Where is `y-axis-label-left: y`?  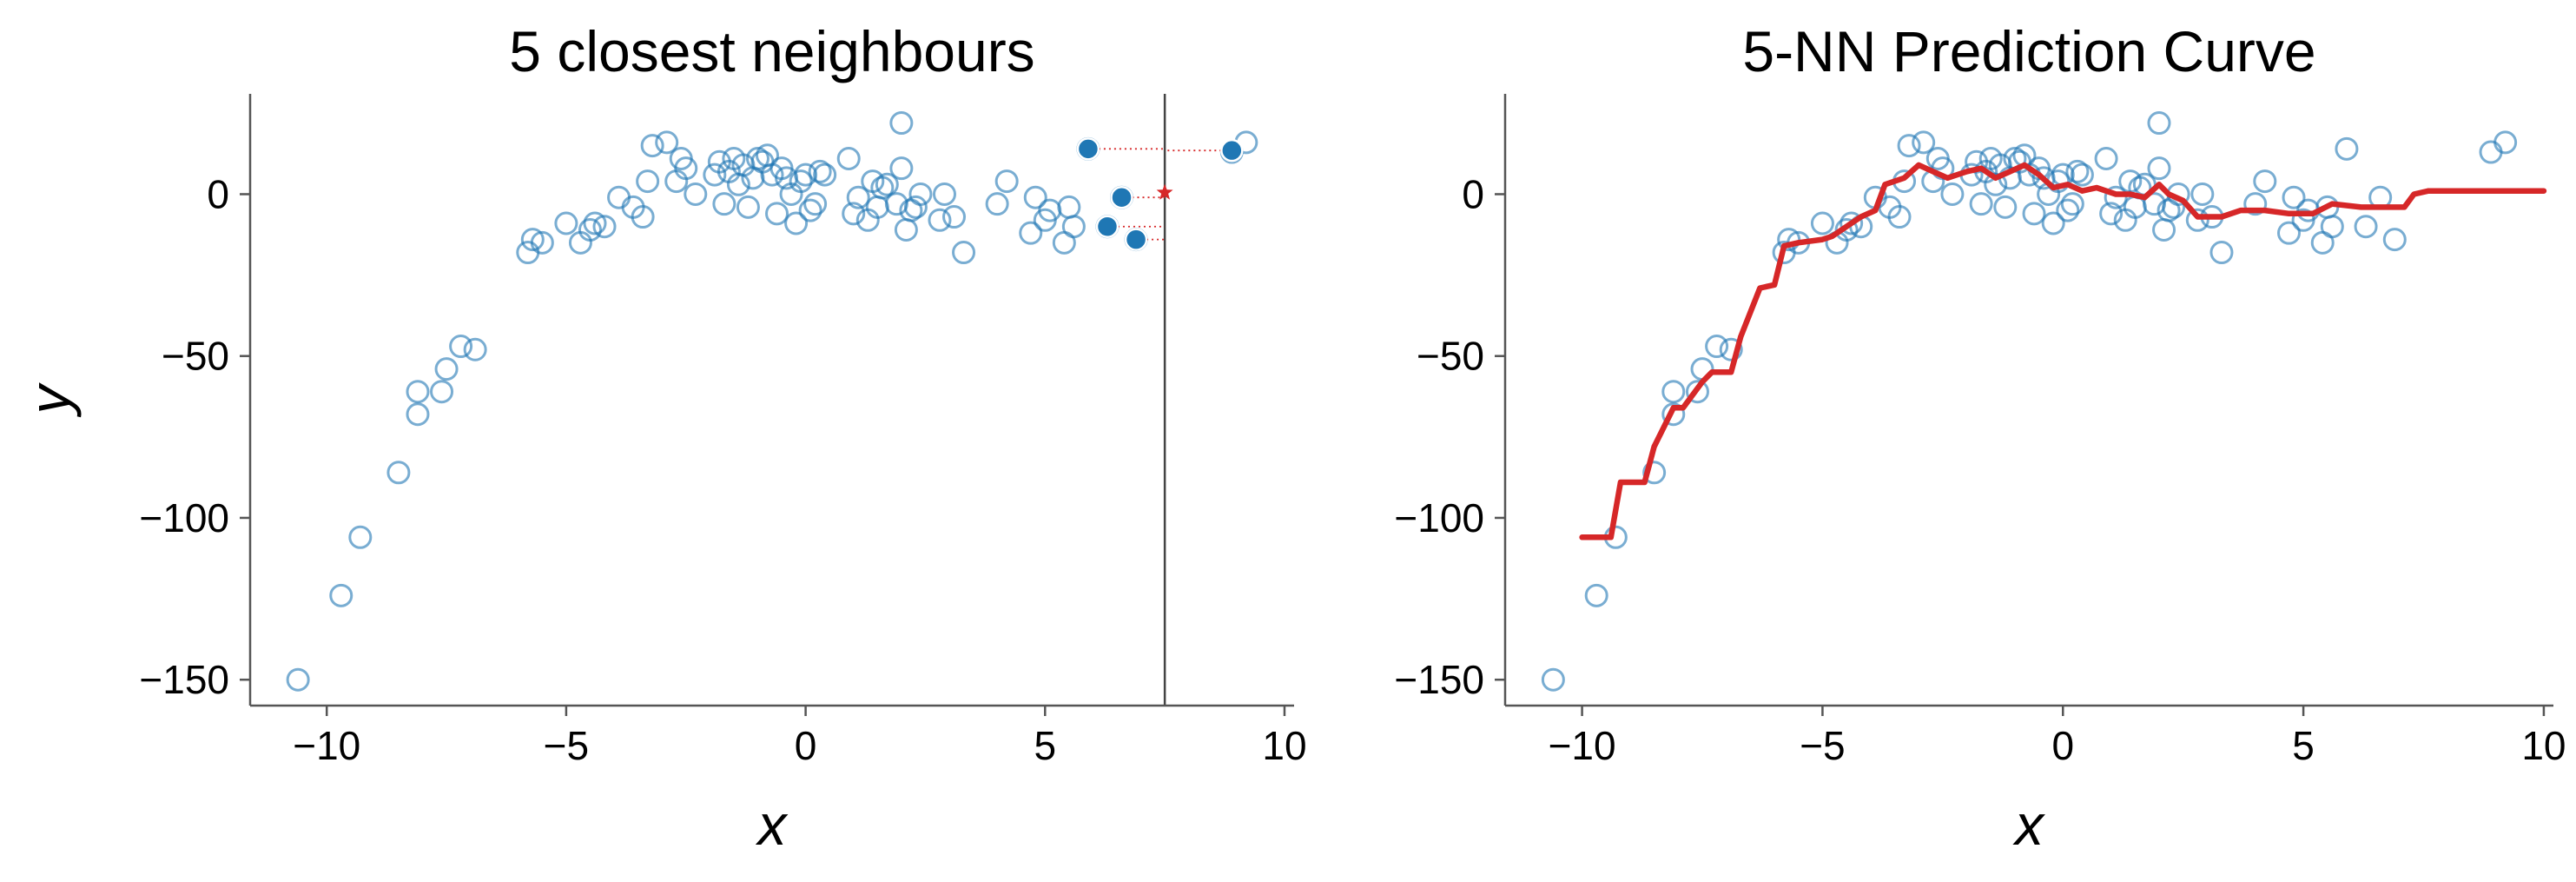
y-axis-label-left: y is located at coordinates (50, 400).